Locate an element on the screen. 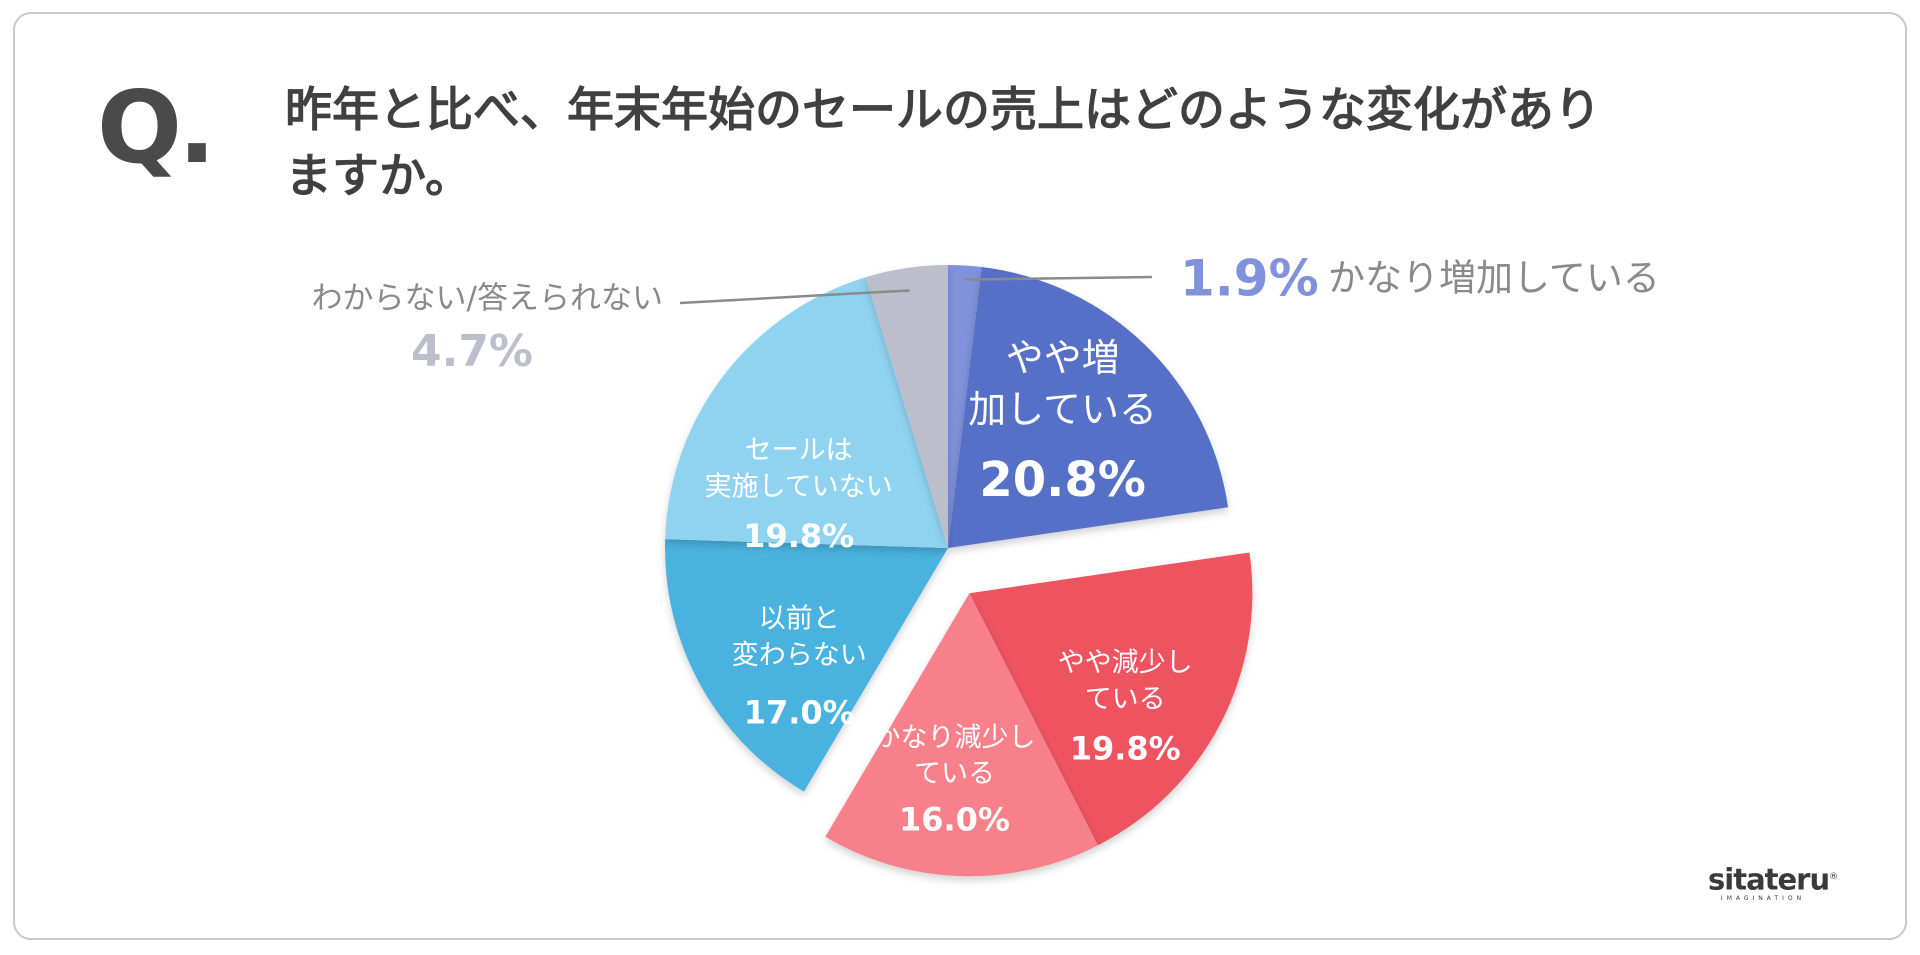 This screenshot has width=1920, height=955. slice-label: かなり減少し is located at coordinates (954, 737).